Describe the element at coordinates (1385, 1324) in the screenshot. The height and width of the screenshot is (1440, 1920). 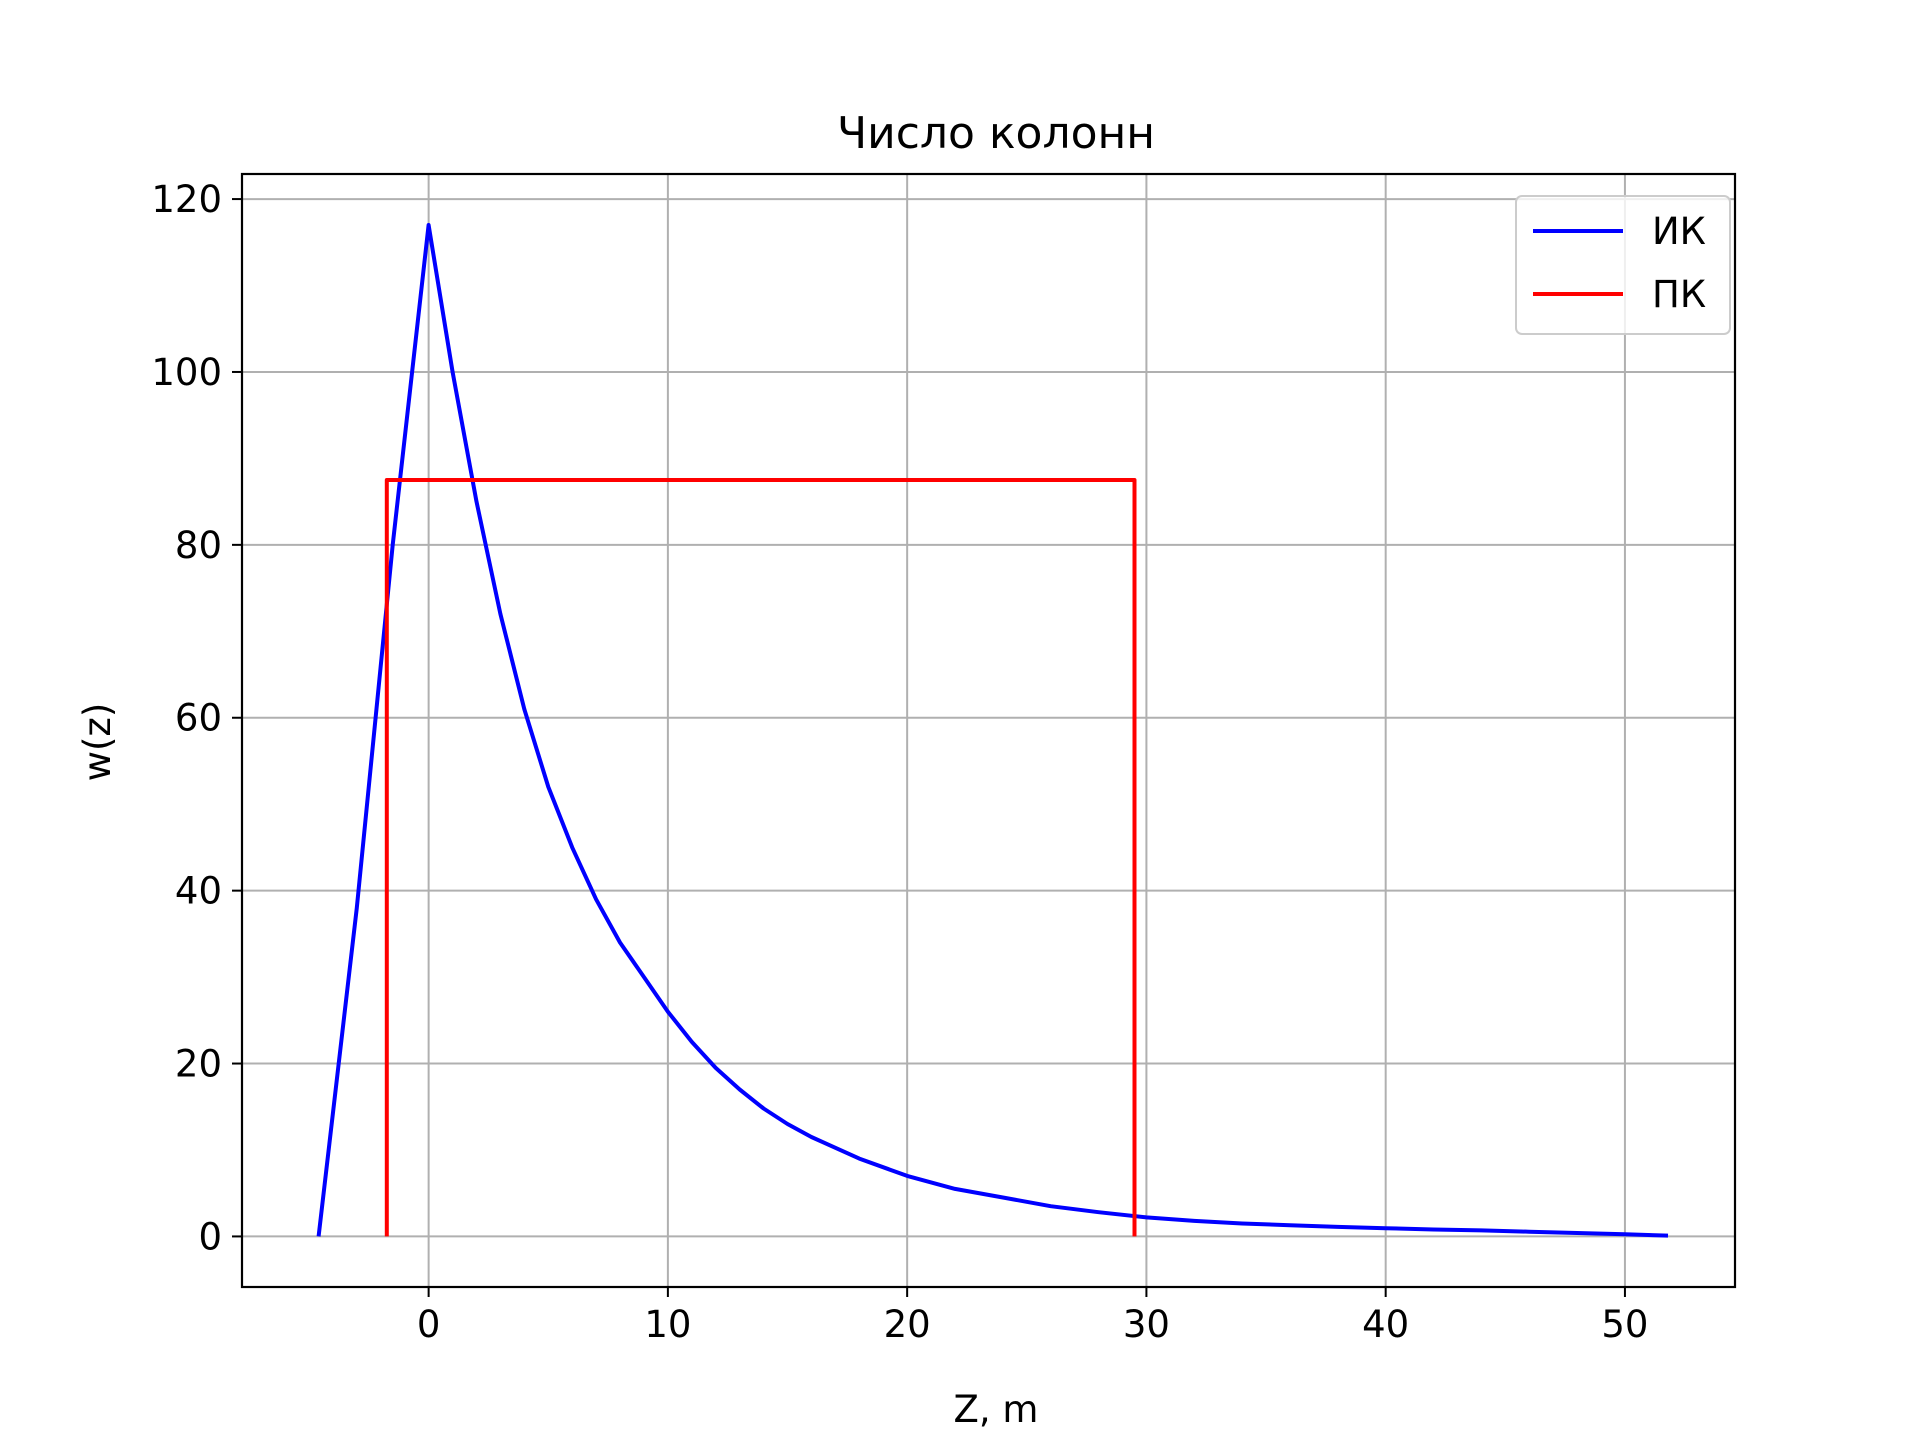
I see `x-tick-label: 40` at that location.